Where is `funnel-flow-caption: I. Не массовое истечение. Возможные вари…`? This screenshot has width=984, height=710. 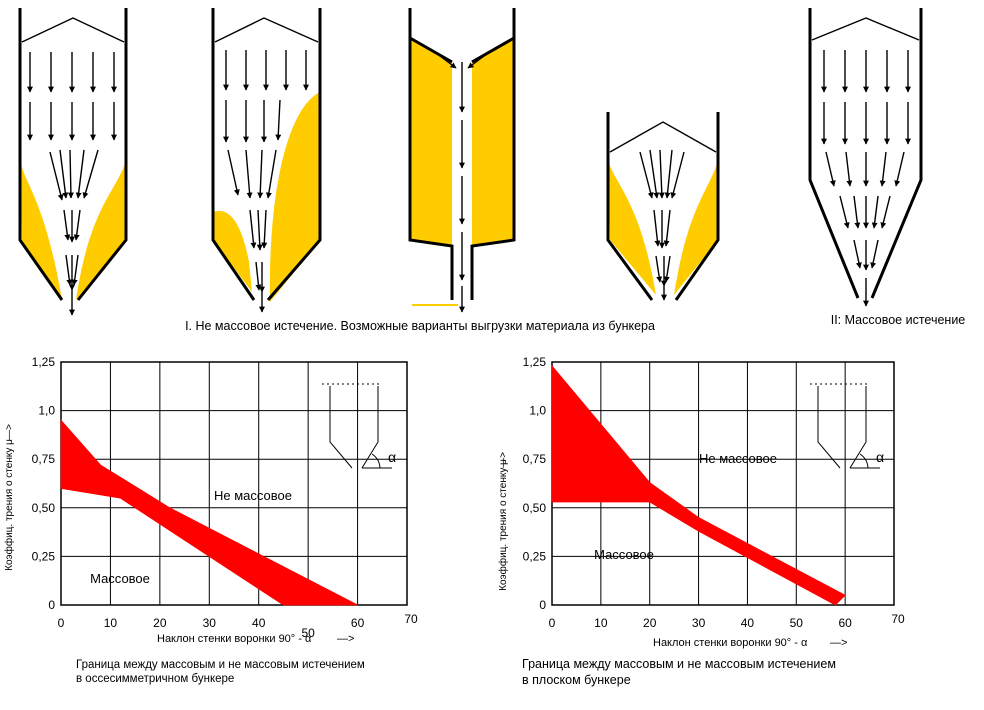 funnel-flow-caption: I. Не массовое истечение. Возможные вари… is located at coordinates (420, 326).